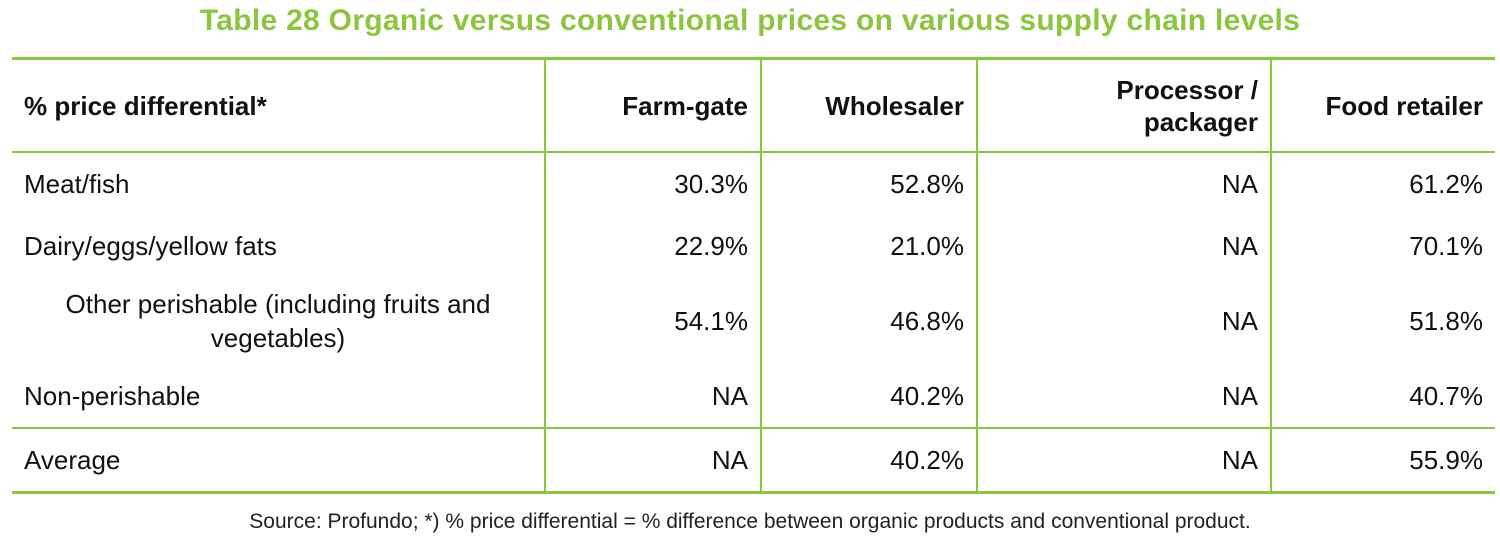  What do you see at coordinates (1382, 183) in the screenshot?
I see `cell-retailer: 61.2%` at bounding box center [1382, 183].